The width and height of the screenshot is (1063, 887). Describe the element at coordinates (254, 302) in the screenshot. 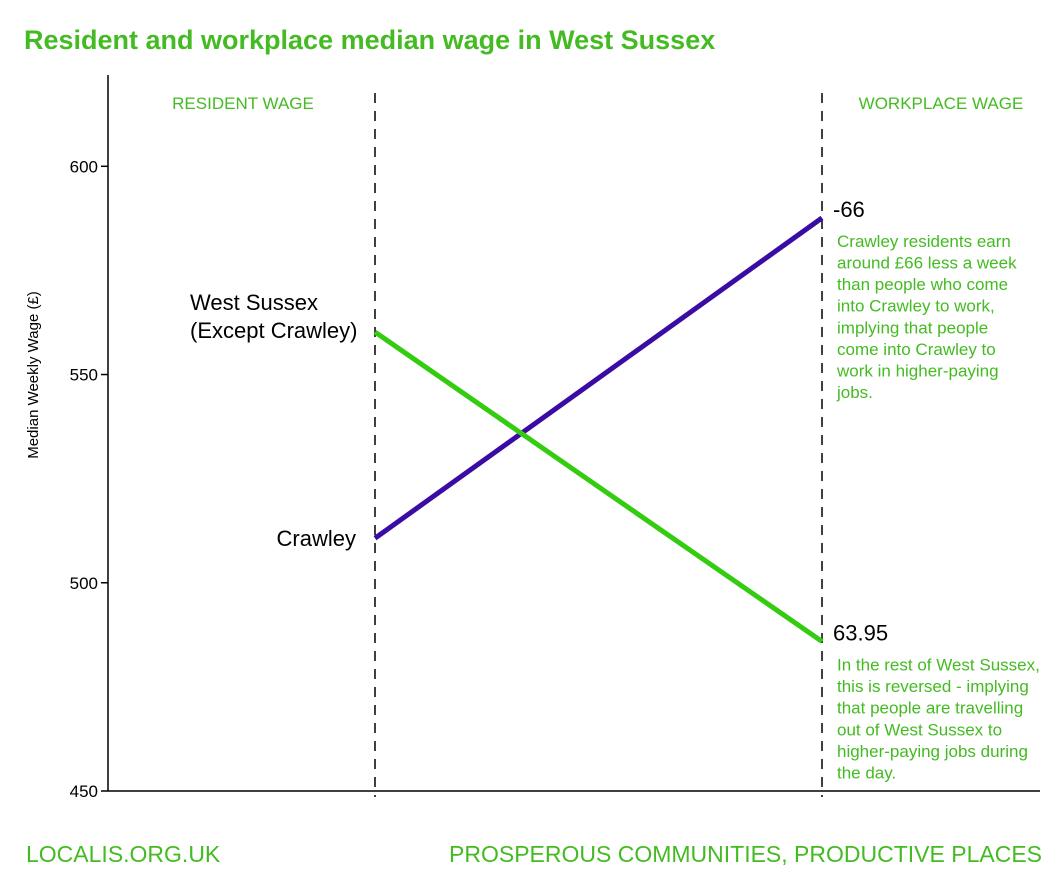

I see `series-label-west_sussex: West Sussex` at that location.